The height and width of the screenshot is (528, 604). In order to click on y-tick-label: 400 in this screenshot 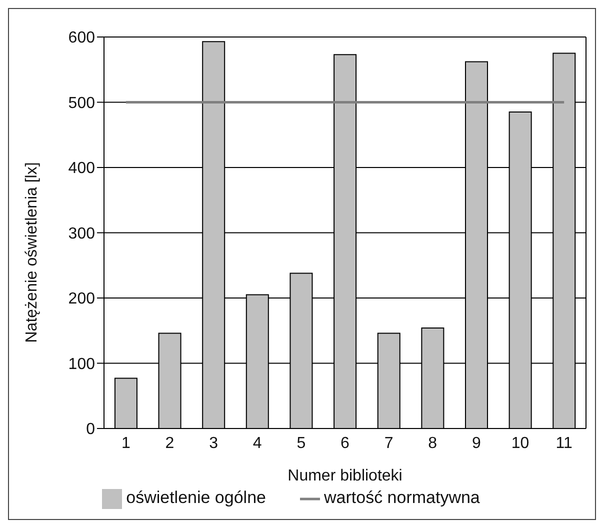, I will do `click(82, 169)`.